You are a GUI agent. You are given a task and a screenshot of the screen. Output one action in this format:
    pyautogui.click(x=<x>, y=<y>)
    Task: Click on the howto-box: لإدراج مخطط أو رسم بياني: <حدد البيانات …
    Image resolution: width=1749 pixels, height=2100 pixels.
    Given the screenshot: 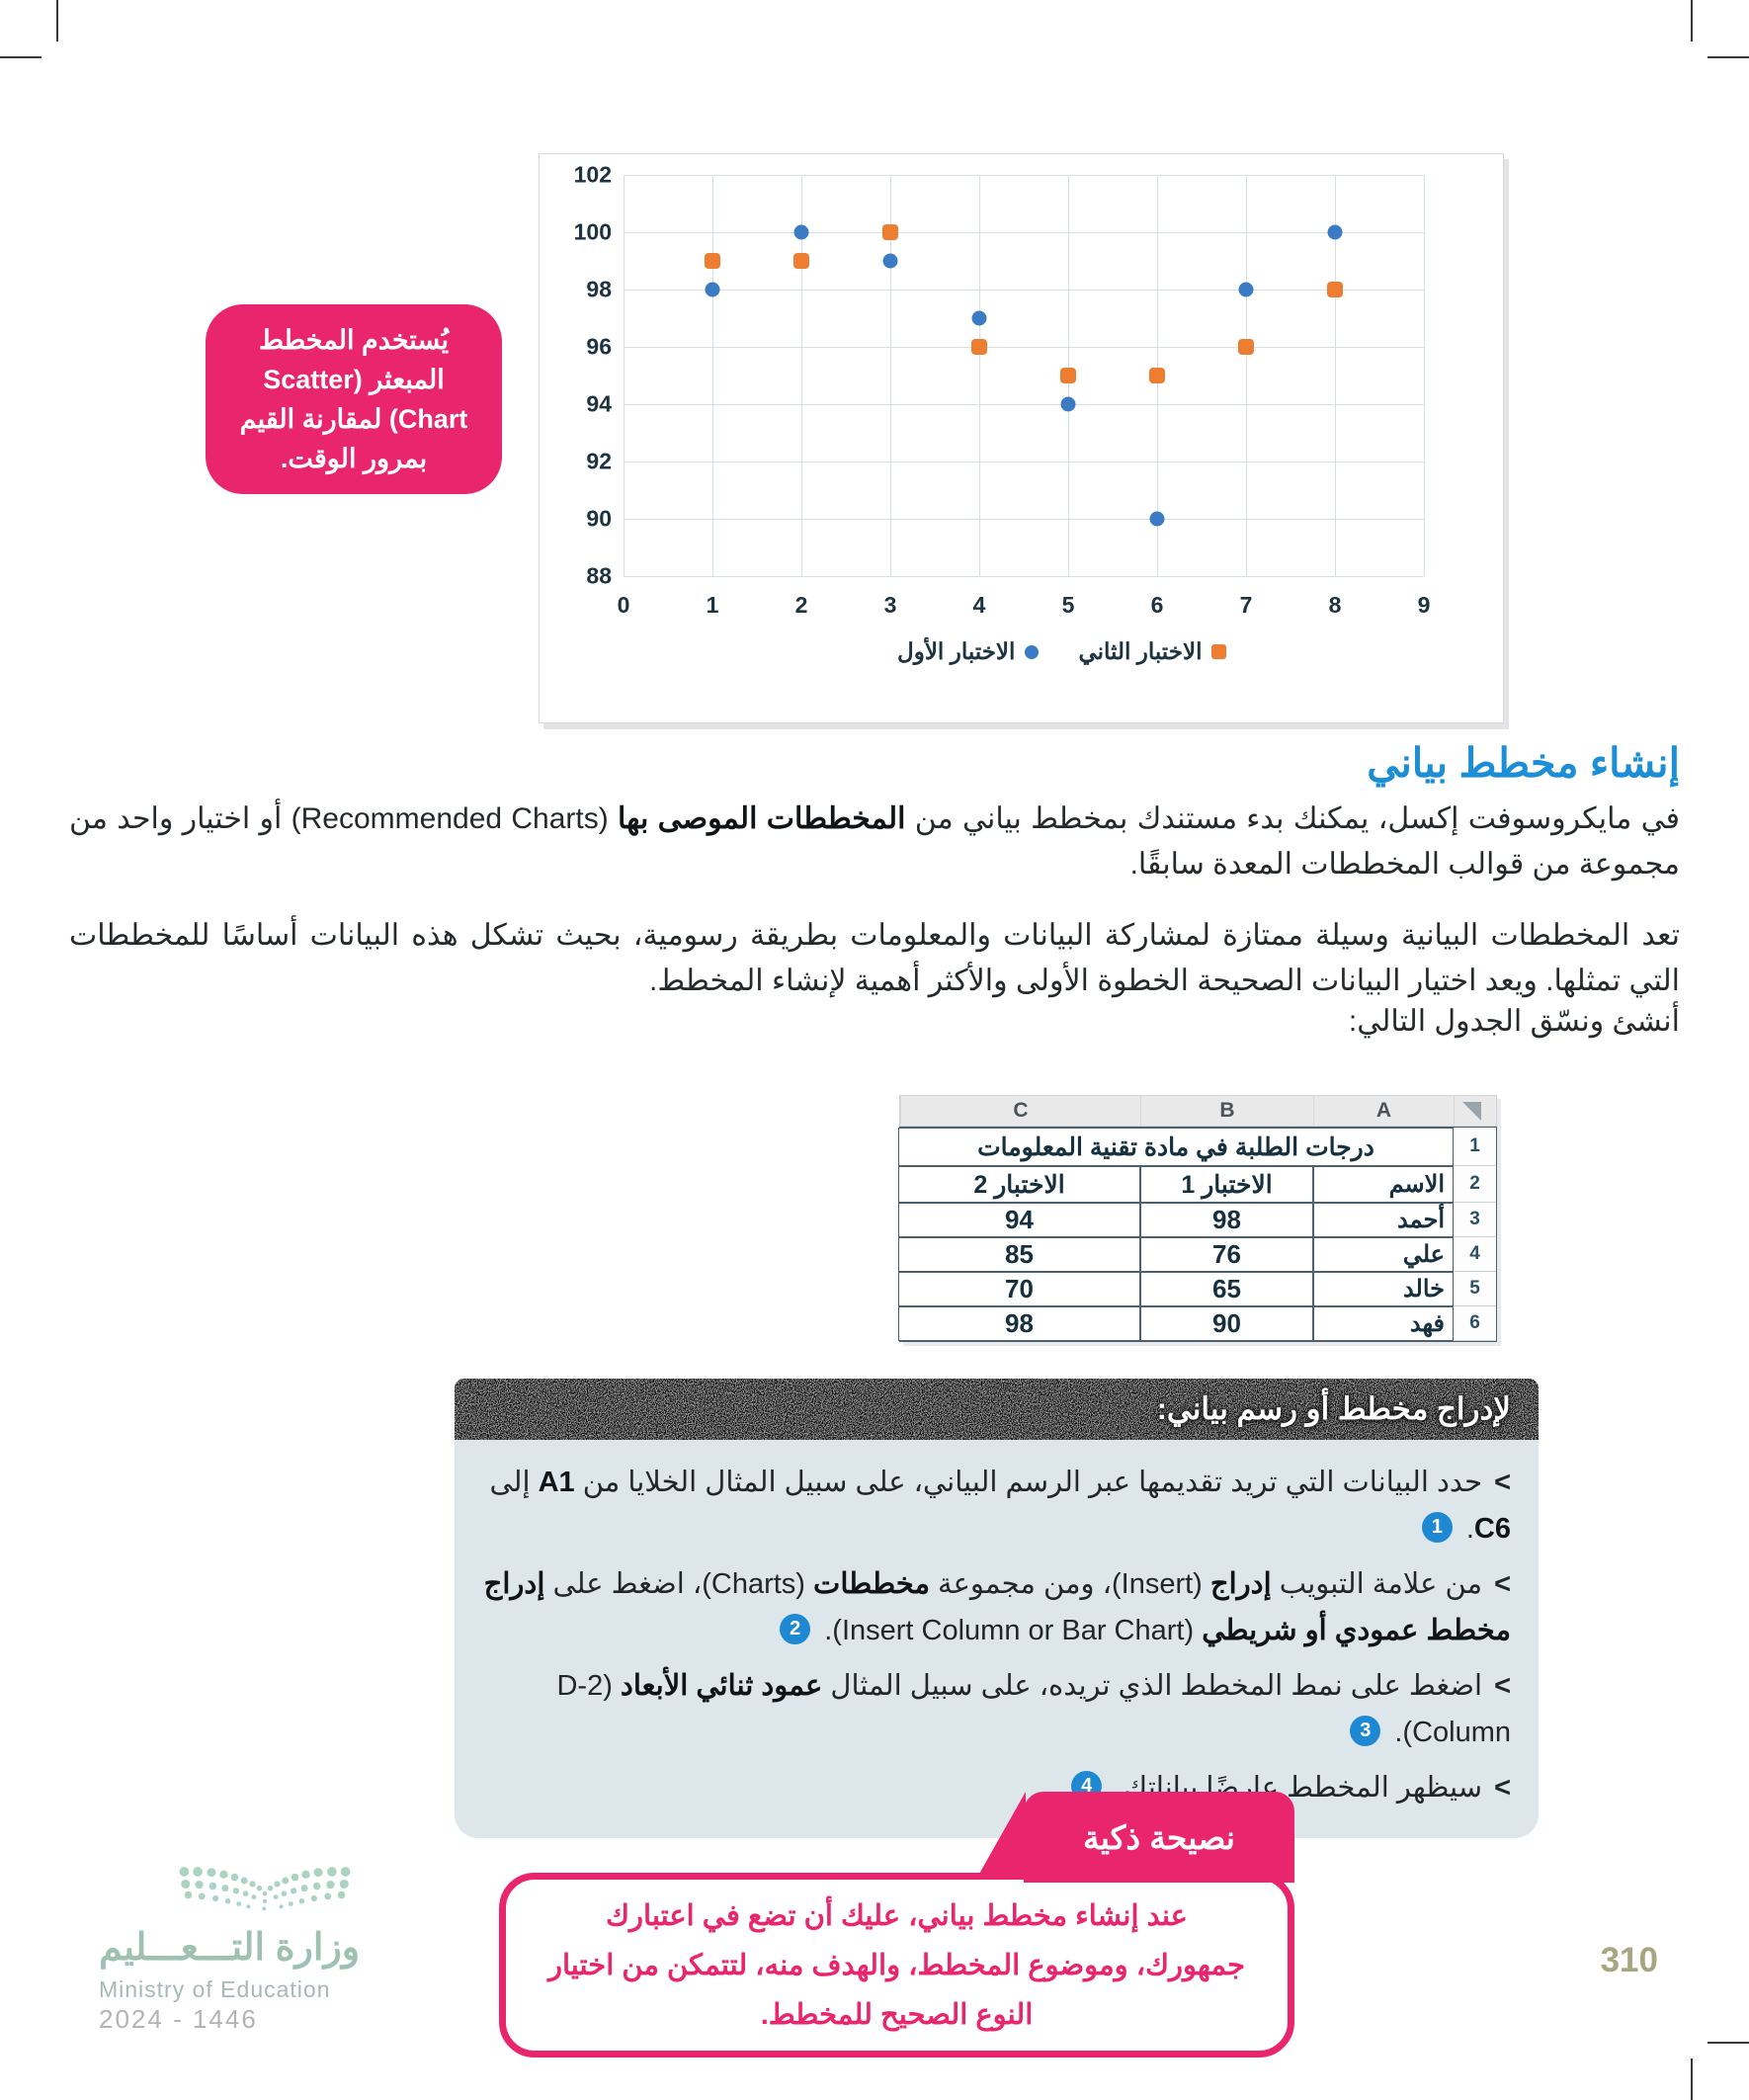 What is the action you would take?
    pyautogui.click(x=997, y=1608)
    